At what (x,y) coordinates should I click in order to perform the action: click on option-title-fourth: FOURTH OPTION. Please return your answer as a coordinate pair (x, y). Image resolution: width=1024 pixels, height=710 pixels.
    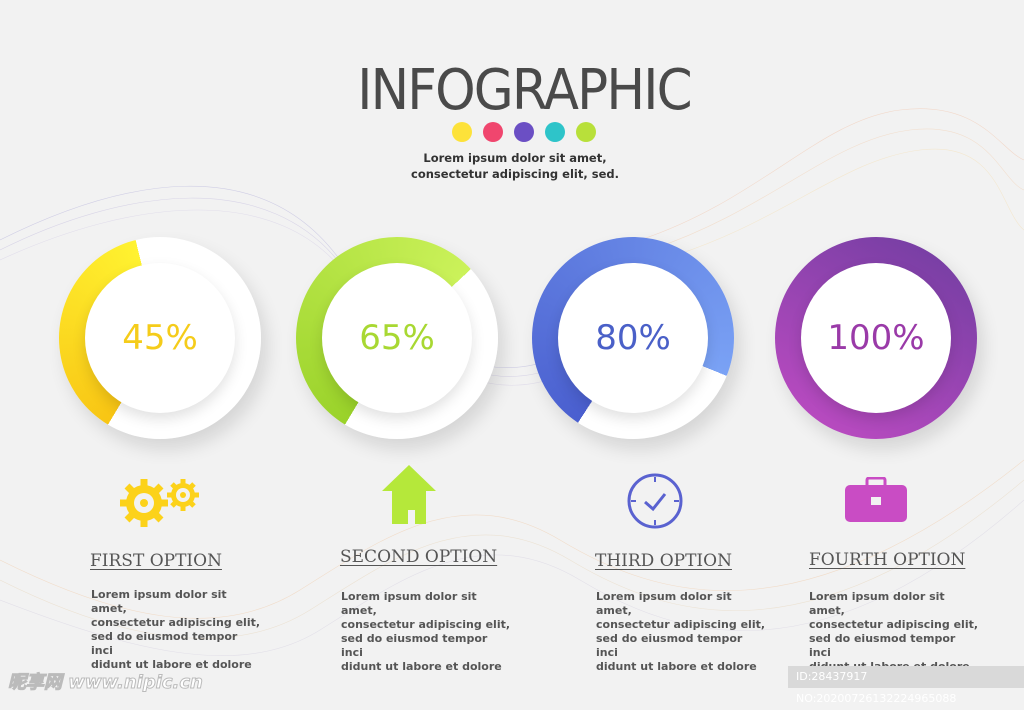
    Looking at the image, I should click on (887, 560).